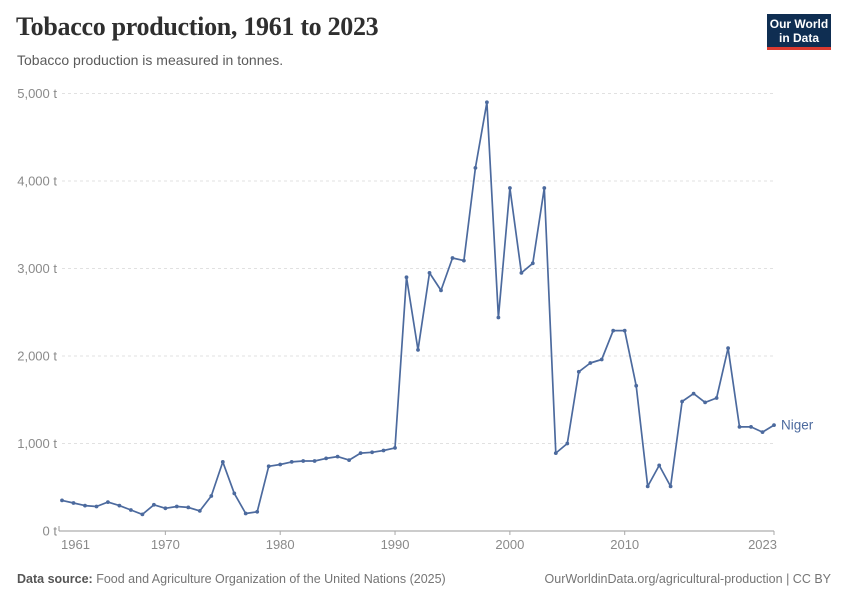 The height and width of the screenshot is (600, 850). What do you see at coordinates (165, 544) in the screenshot?
I see `x-axis-tick-label: 1970` at bounding box center [165, 544].